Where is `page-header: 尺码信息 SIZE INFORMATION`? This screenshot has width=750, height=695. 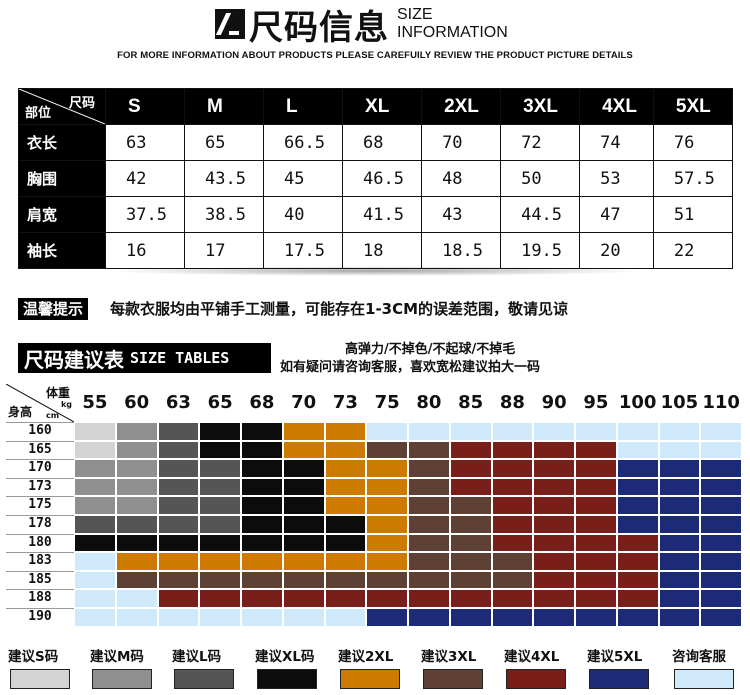 page-header: 尺码信息 SIZE INFORMATION is located at coordinates (361, 26).